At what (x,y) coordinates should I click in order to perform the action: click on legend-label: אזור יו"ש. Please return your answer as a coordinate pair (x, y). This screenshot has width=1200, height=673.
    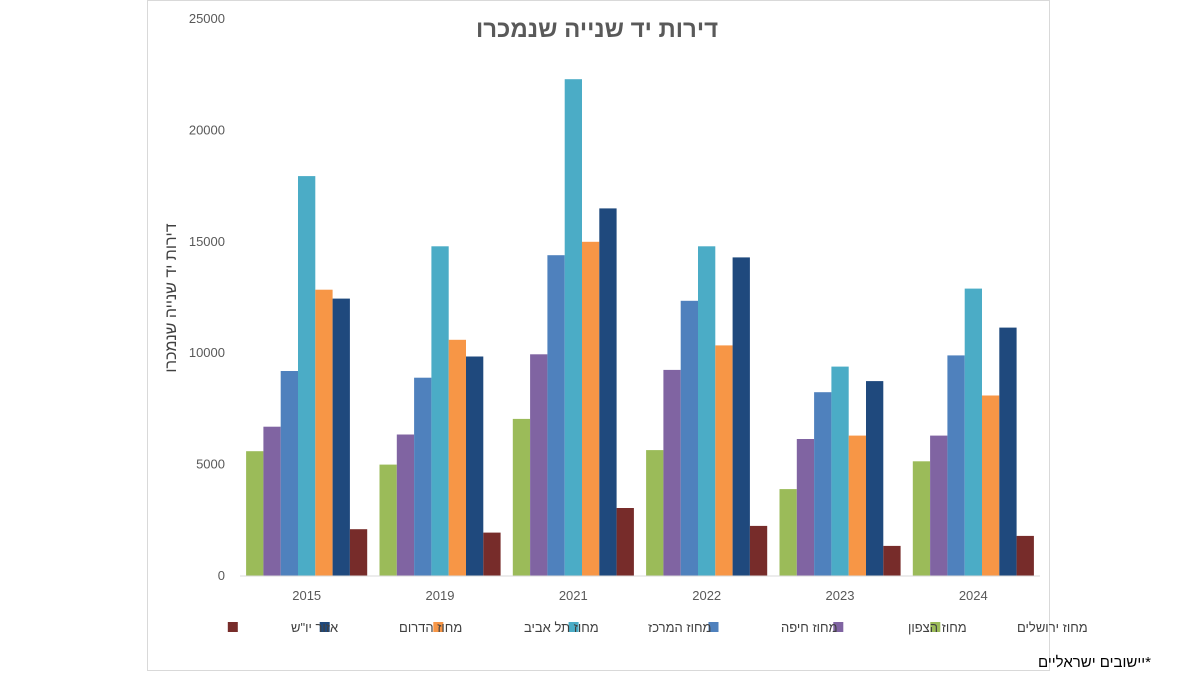
    Looking at the image, I should click on (314, 627).